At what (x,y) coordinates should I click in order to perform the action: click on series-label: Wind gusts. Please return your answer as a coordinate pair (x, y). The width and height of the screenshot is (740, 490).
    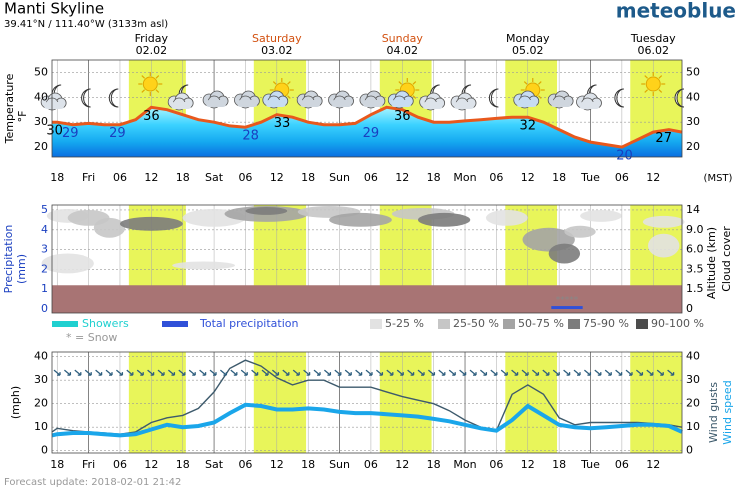
    Looking at the image, I should click on (713, 412).